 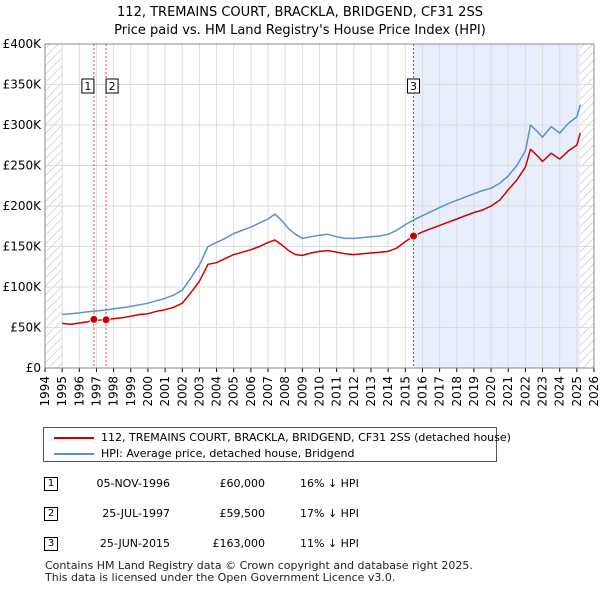 I want to click on sale-number-badge: 2, so click(x=51, y=514).